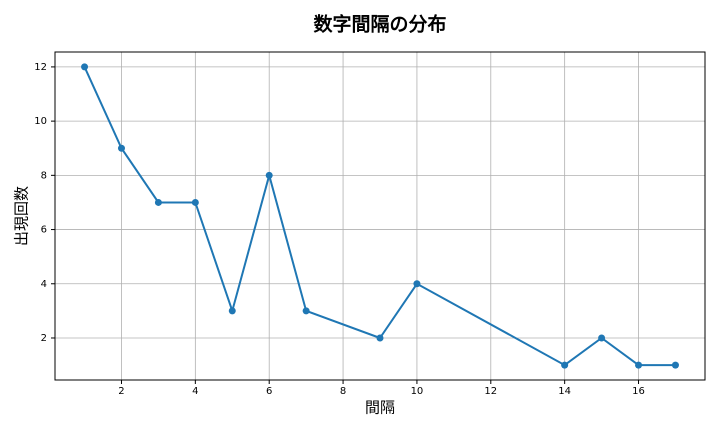  What do you see at coordinates (121, 391) in the screenshot?
I see `x-tick-label: 2` at bounding box center [121, 391].